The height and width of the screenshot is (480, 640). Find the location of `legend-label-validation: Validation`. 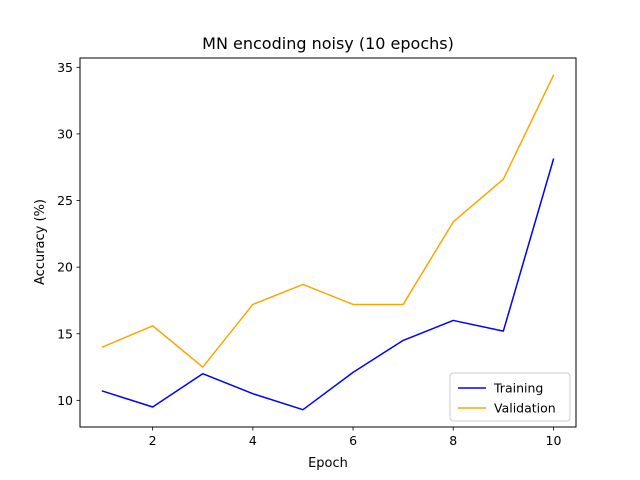

legend-label-validation: Validation is located at coordinates (525, 408).